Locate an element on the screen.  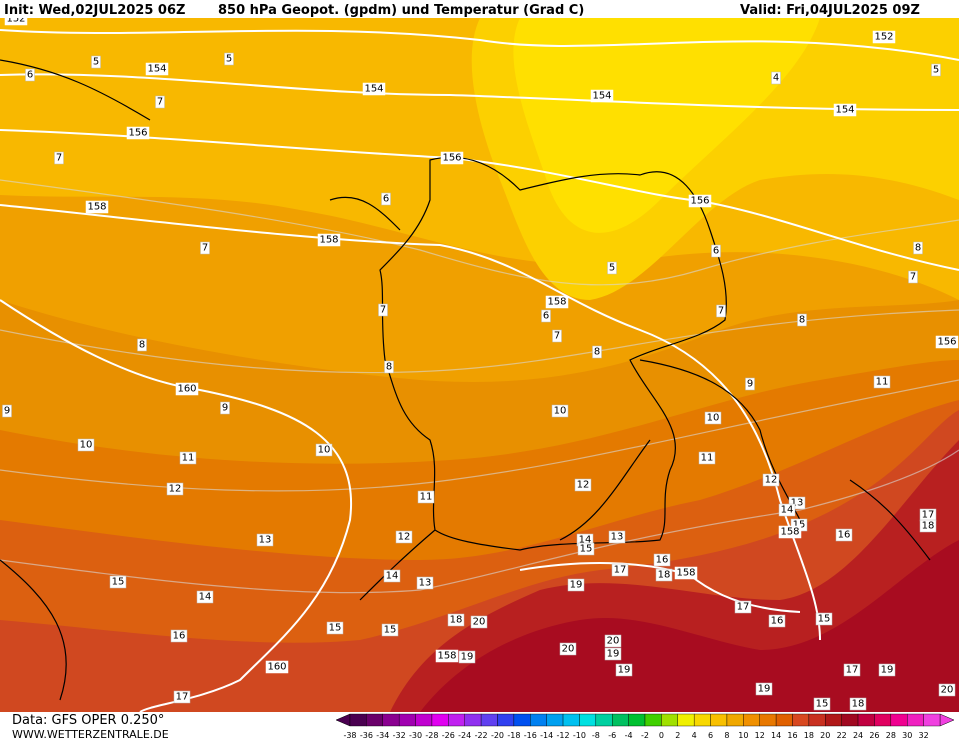
colorbar-label: -20 is located at coordinates (497, 735).